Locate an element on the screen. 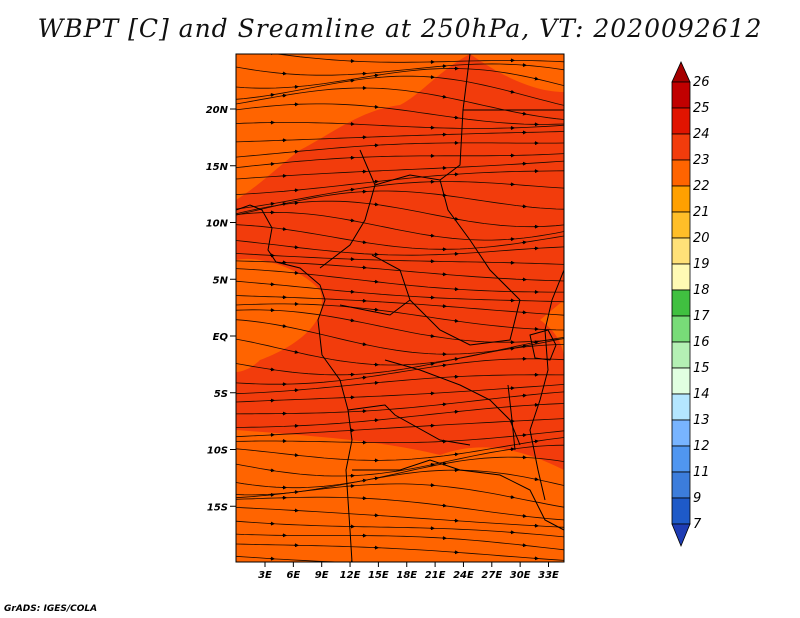 The image size is (800, 618). colorbar-label: 21 is located at coordinates (701, 212).